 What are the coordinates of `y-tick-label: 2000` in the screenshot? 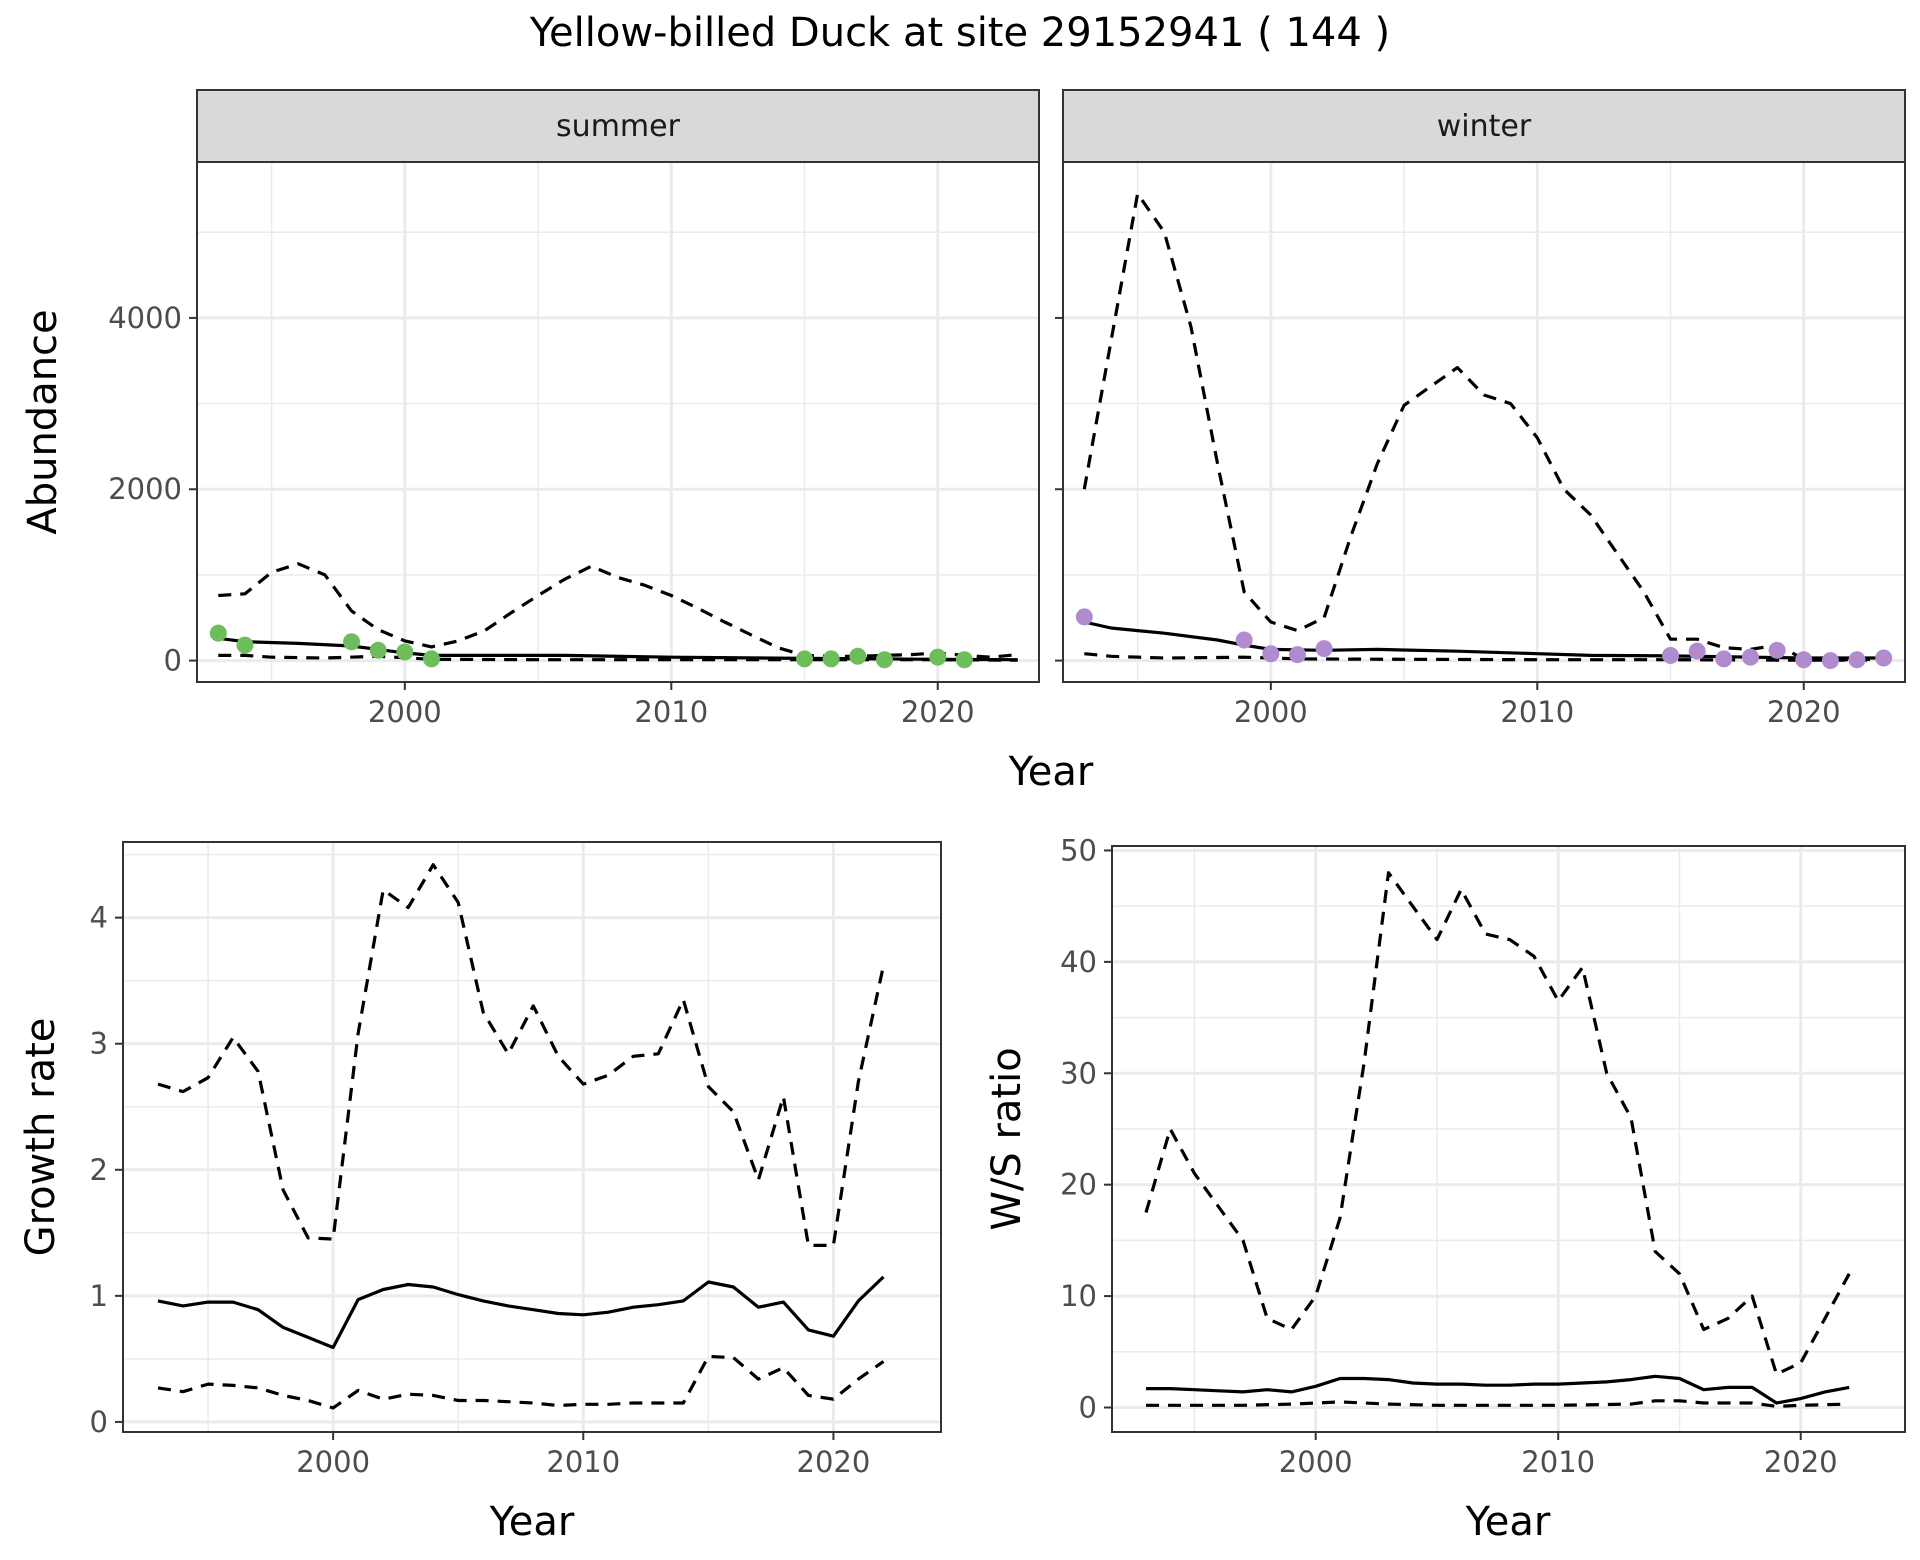 It's located at (145, 489).